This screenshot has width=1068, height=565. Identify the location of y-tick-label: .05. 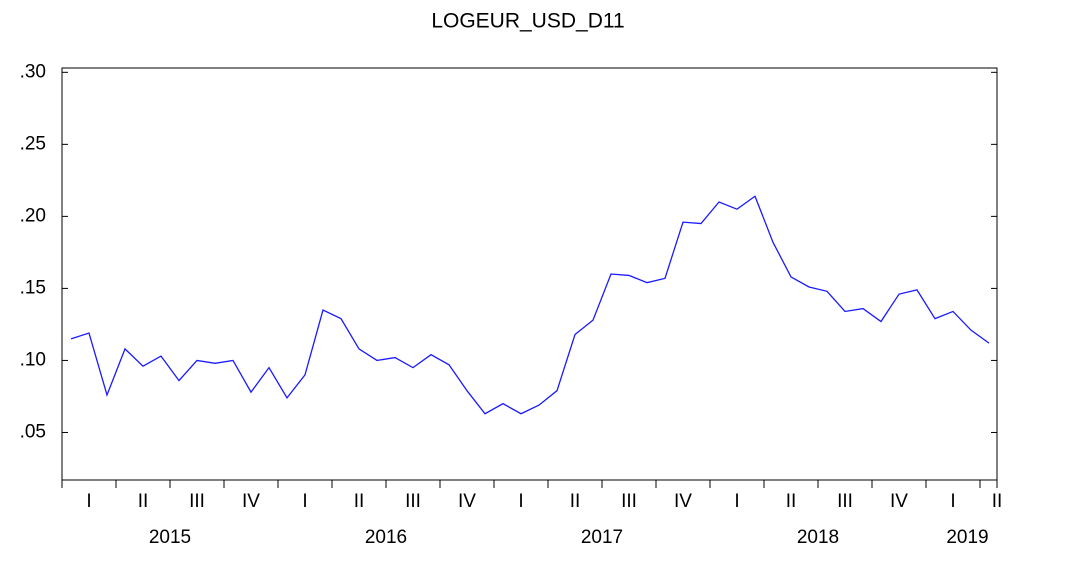
(33, 431).